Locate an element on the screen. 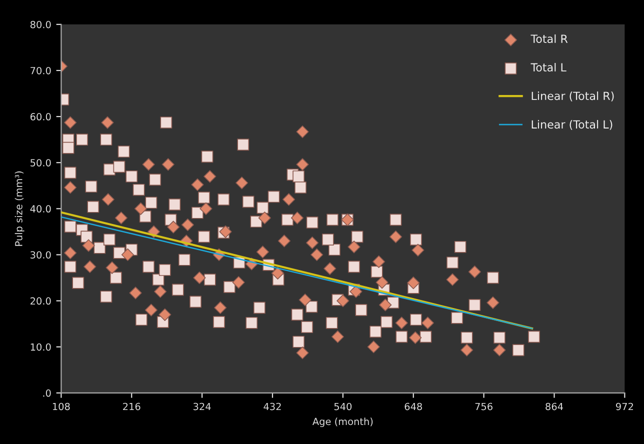 This screenshot has width=644, height=444. legend-label: Total L is located at coordinates (548, 67).